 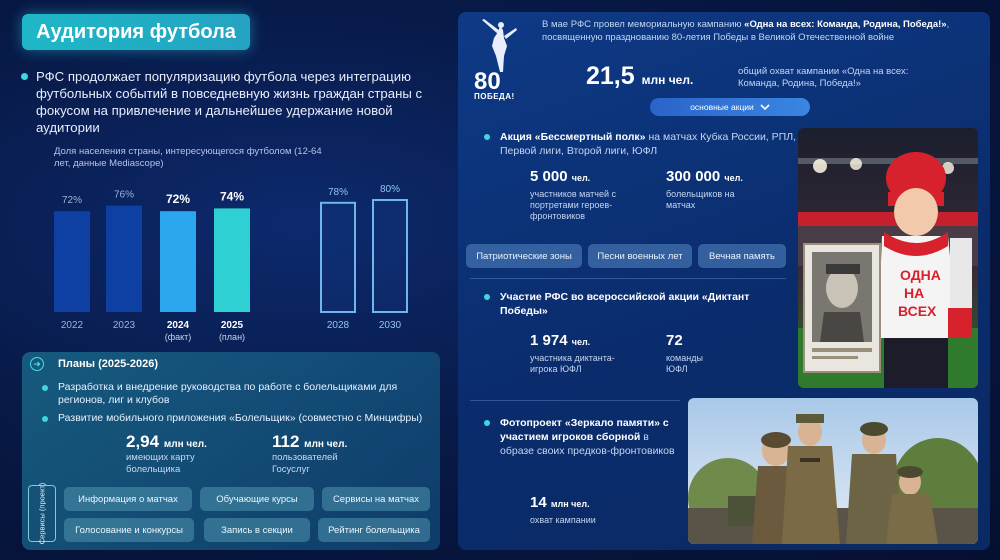 I want to click on logo-pobeda: ПОБЕДА!, so click(x=494, y=96).